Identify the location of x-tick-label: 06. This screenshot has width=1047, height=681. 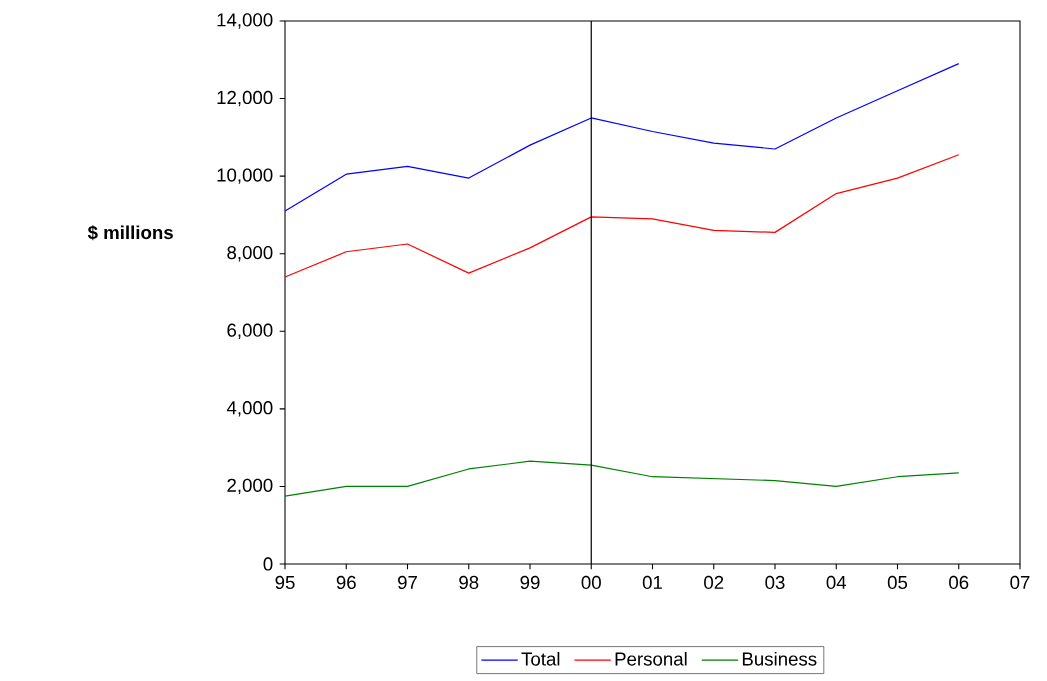
(959, 582).